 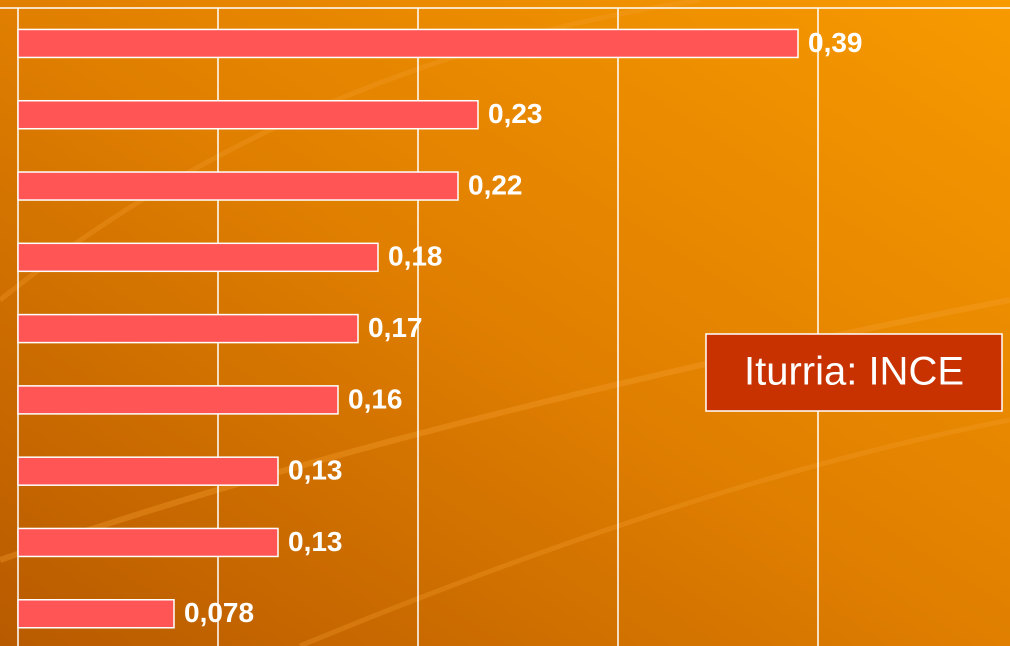 I want to click on value-label: 0,22, so click(x=495, y=184).